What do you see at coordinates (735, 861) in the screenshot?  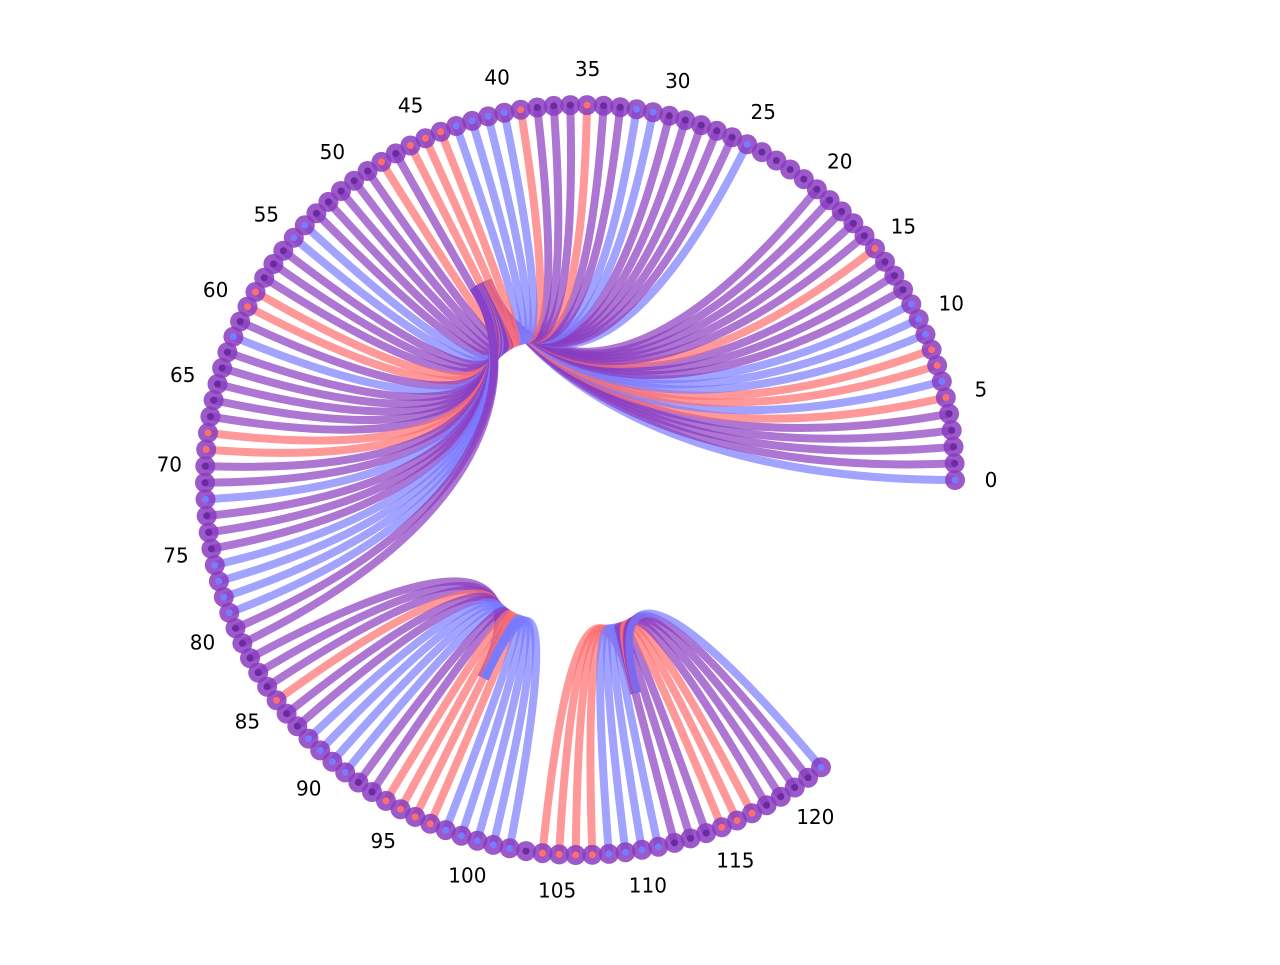 I see `tick-label: 115` at bounding box center [735, 861].